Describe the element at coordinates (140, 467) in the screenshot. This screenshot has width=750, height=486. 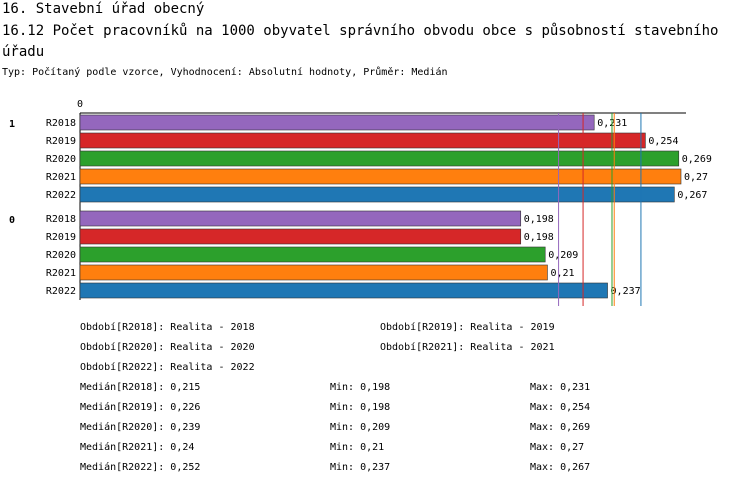
I see `median-r2022: Medián[R2022]: 0,252` at that location.